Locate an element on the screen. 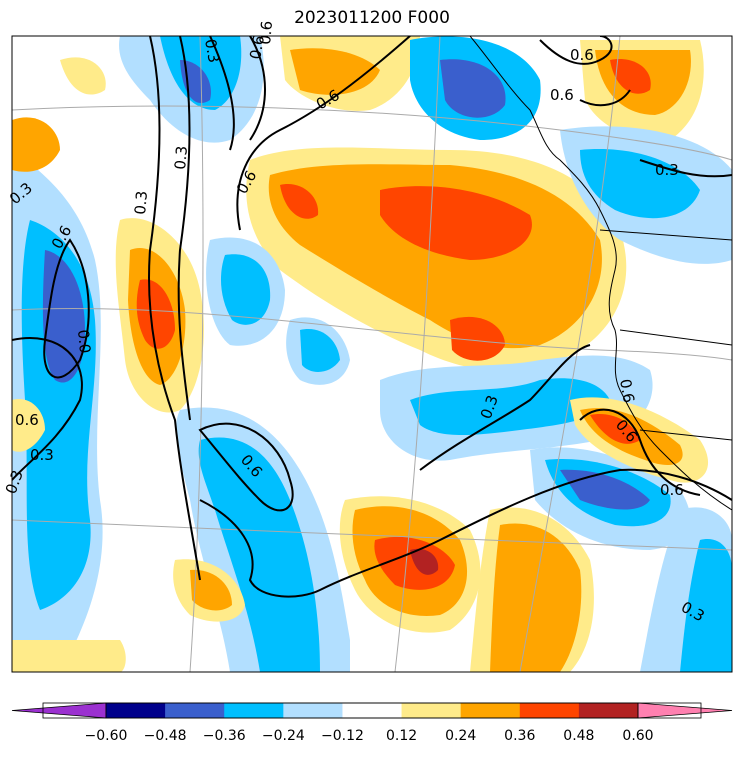  colorbar-tick-label: −0.24 is located at coordinates (283, 736).